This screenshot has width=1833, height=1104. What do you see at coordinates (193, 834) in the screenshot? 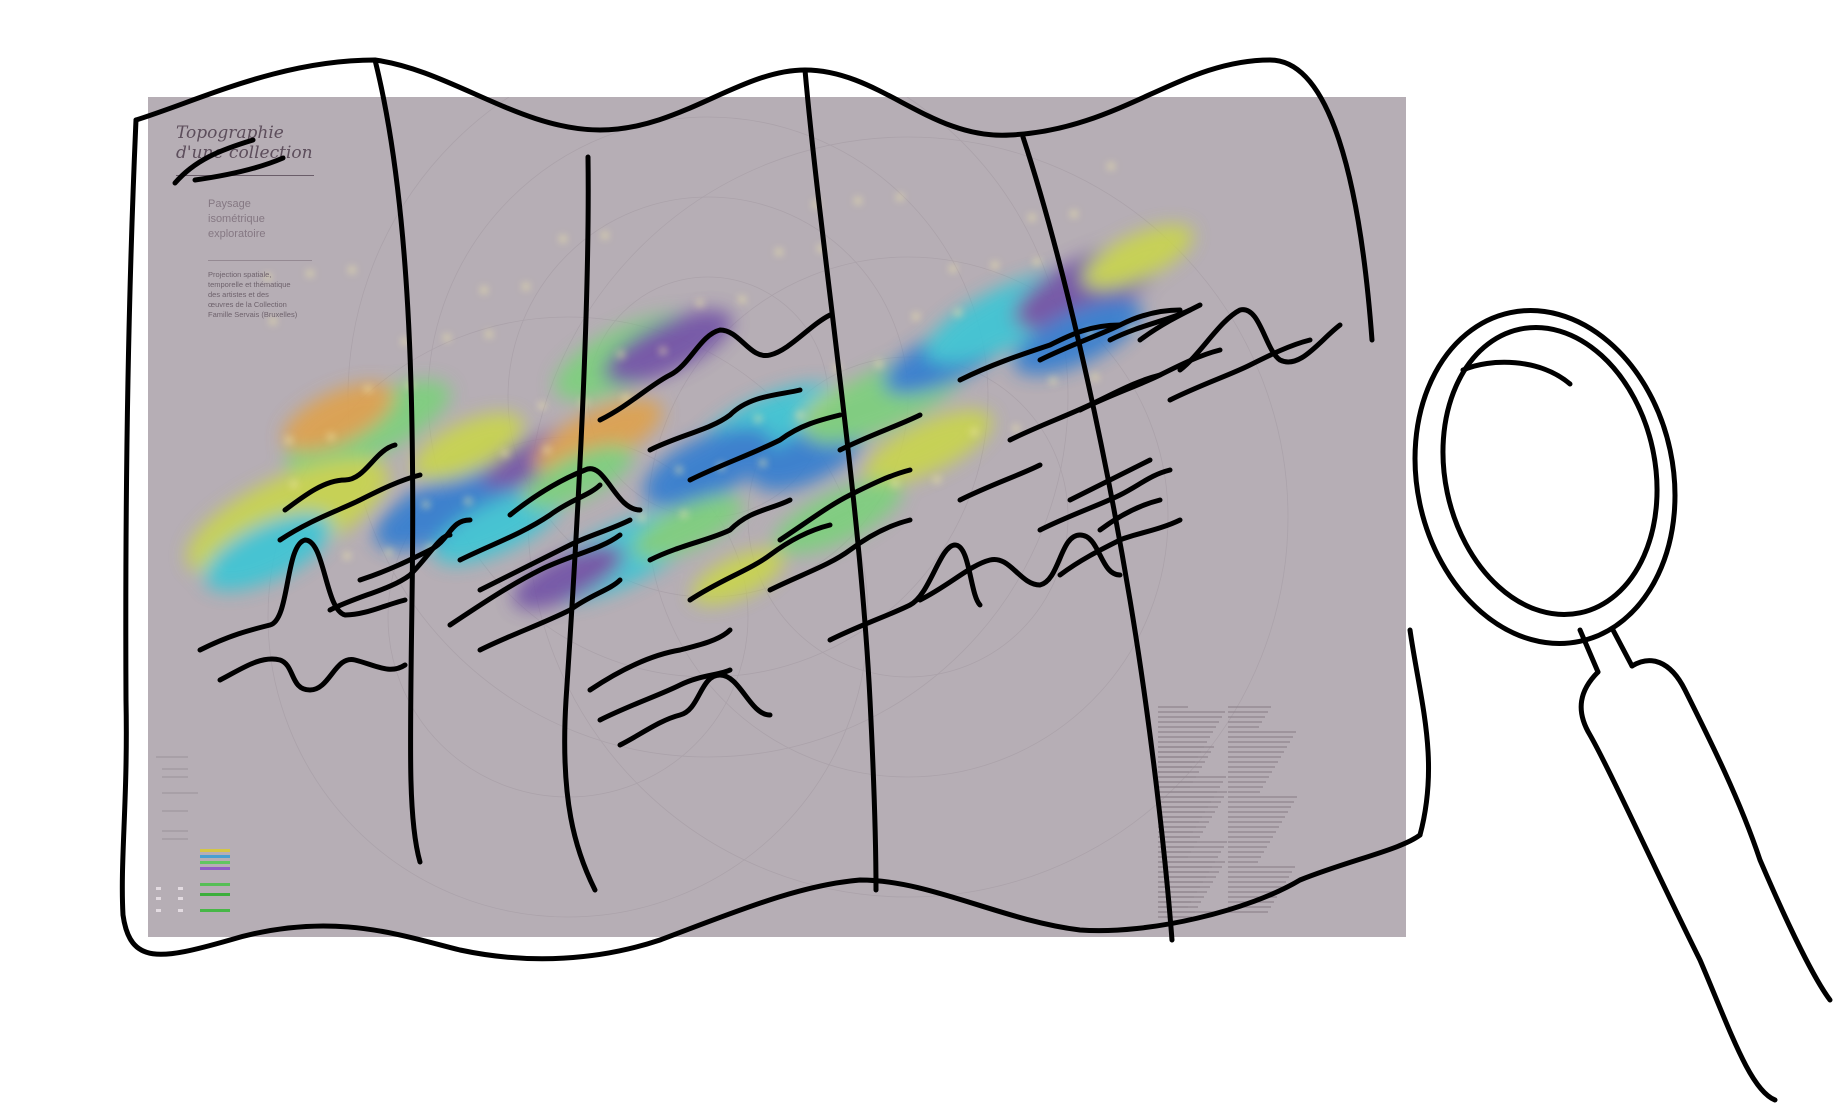
I see `legend` at bounding box center [193, 834].